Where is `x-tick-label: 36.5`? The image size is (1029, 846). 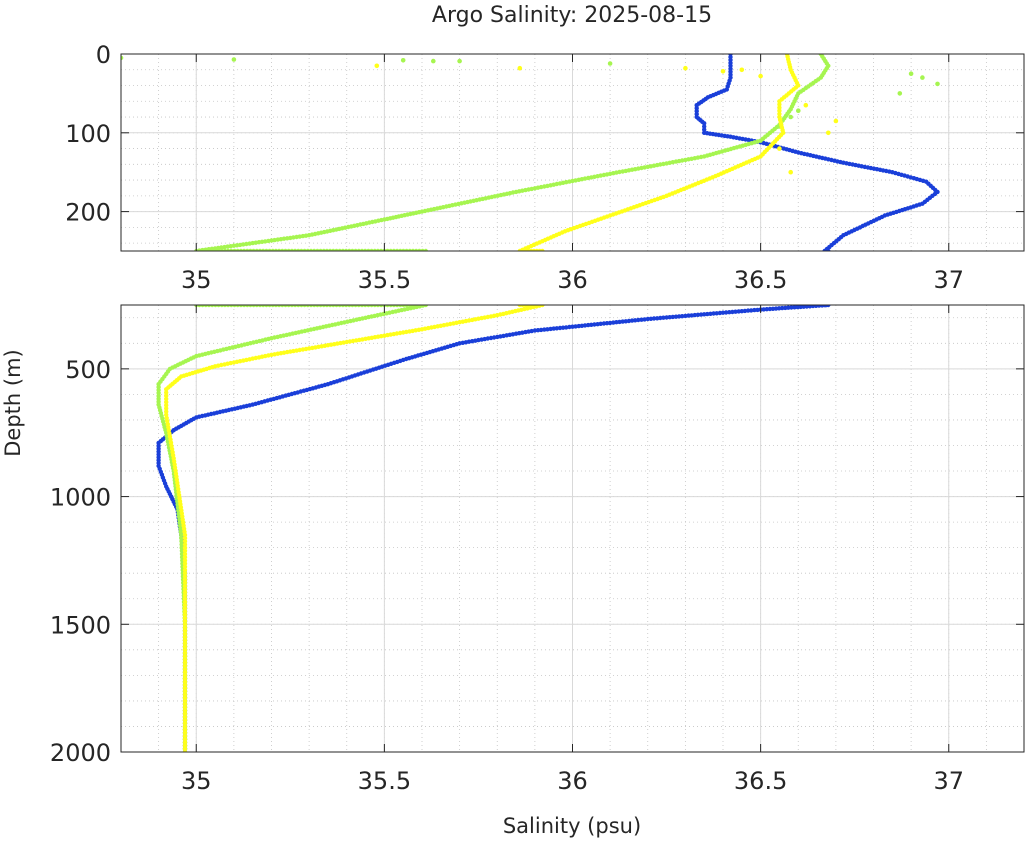 x-tick-label: 36.5 is located at coordinates (760, 781).